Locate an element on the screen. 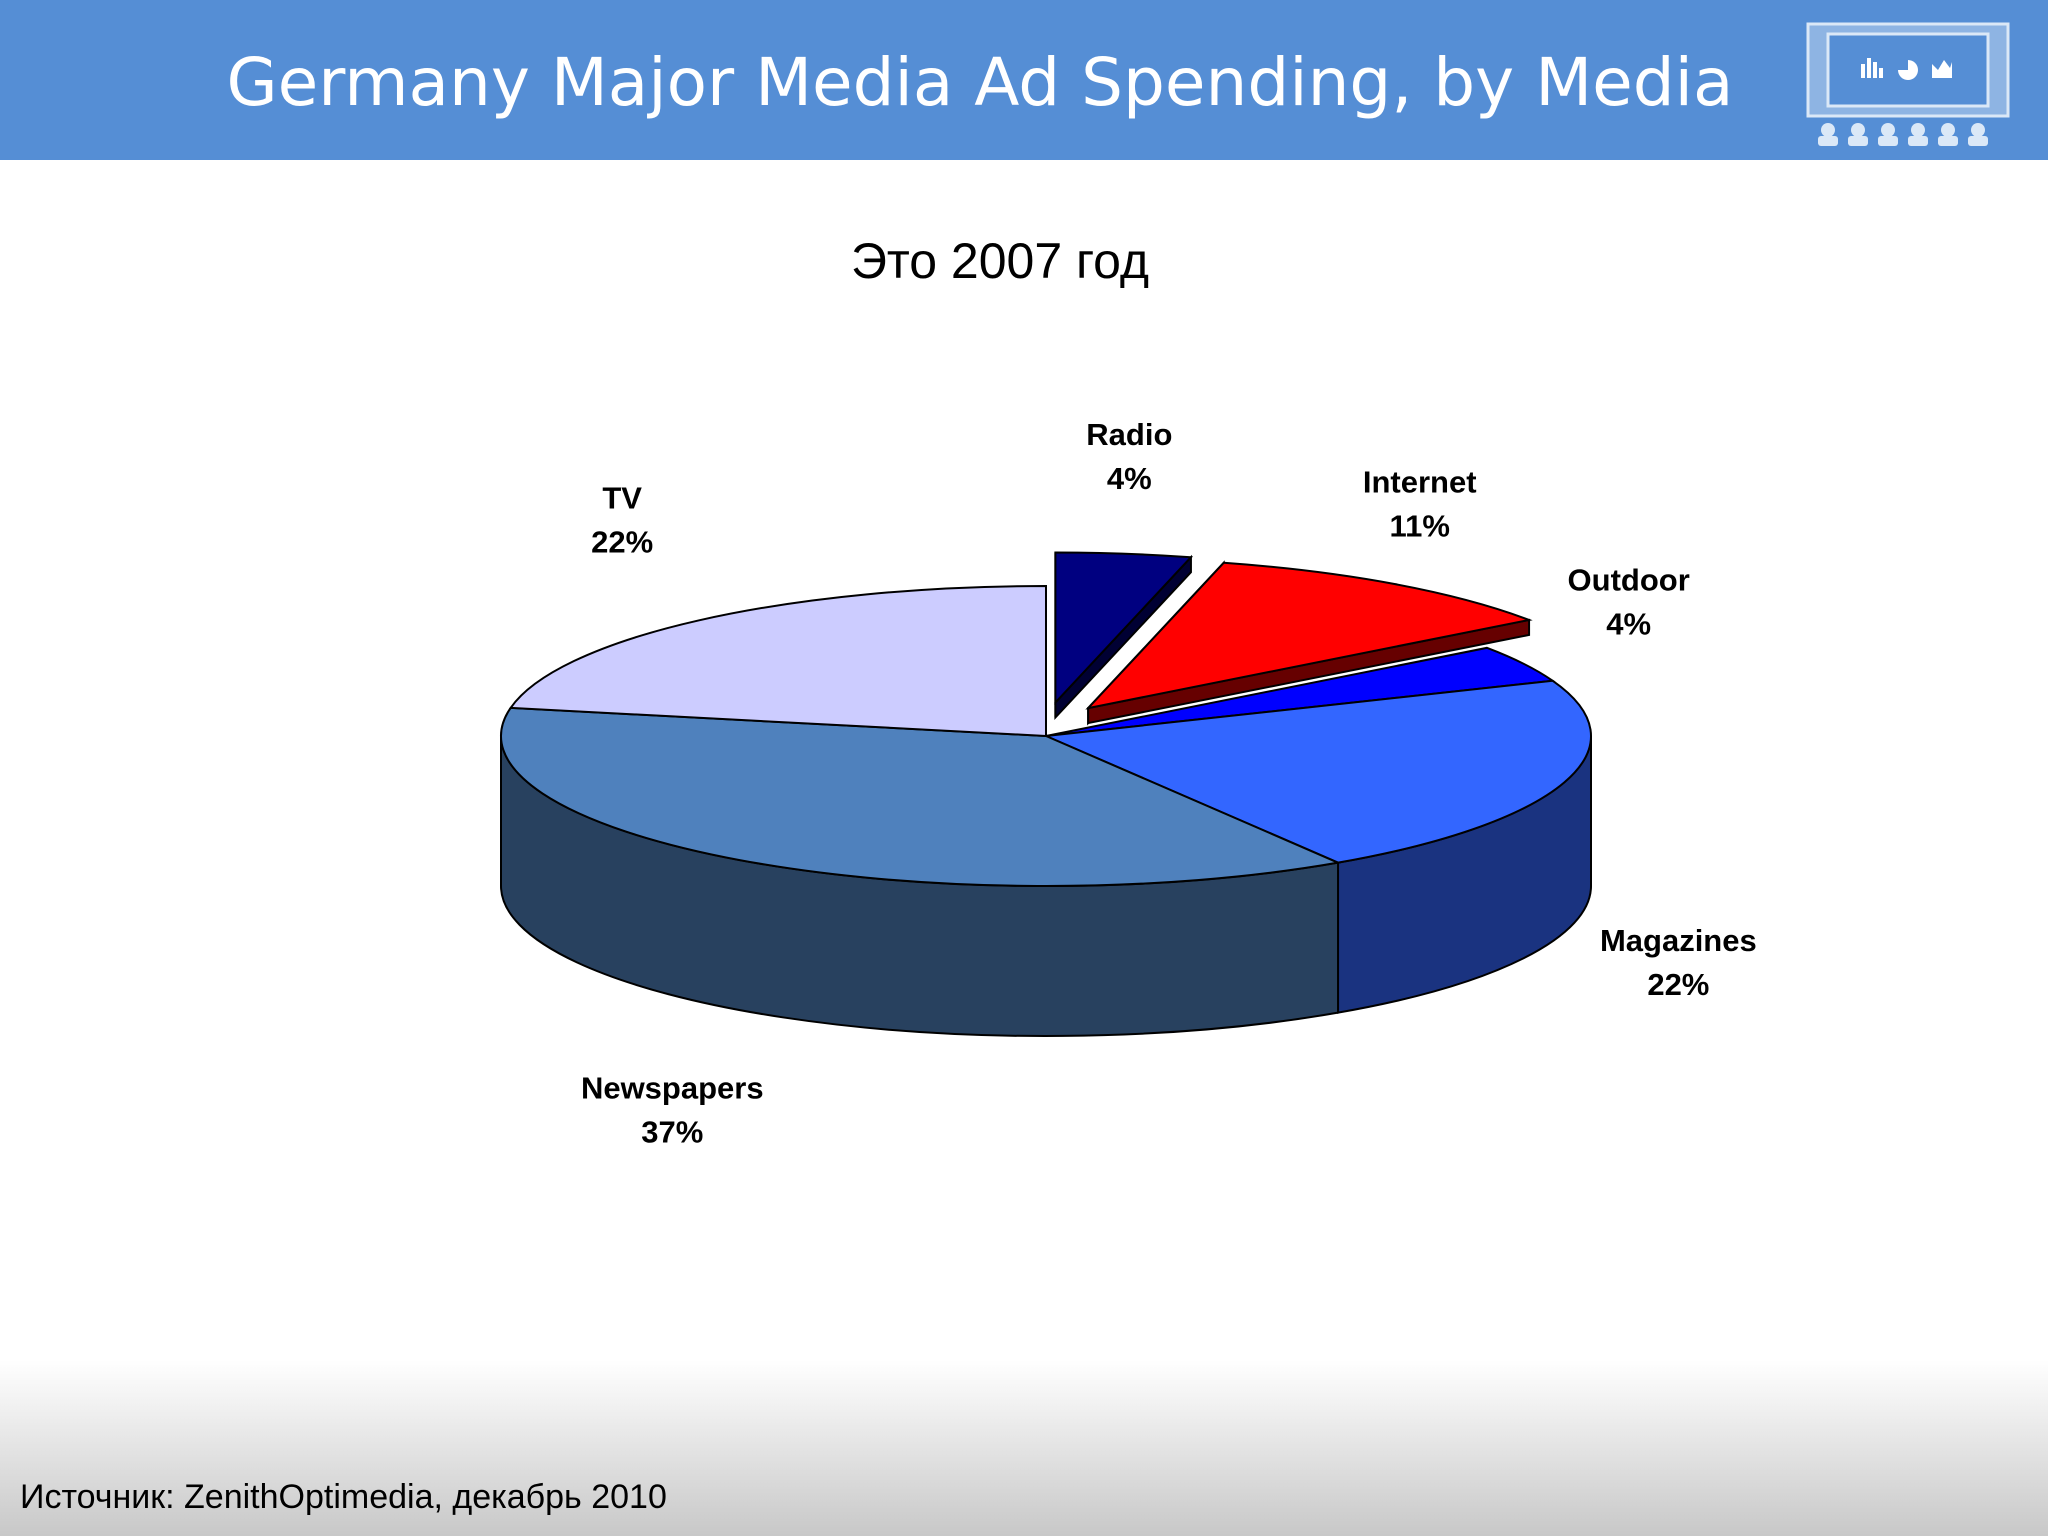 Image resolution: width=2048 pixels, height=1536 pixels. data-label-name: Radio is located at coordinates (1129, 434).